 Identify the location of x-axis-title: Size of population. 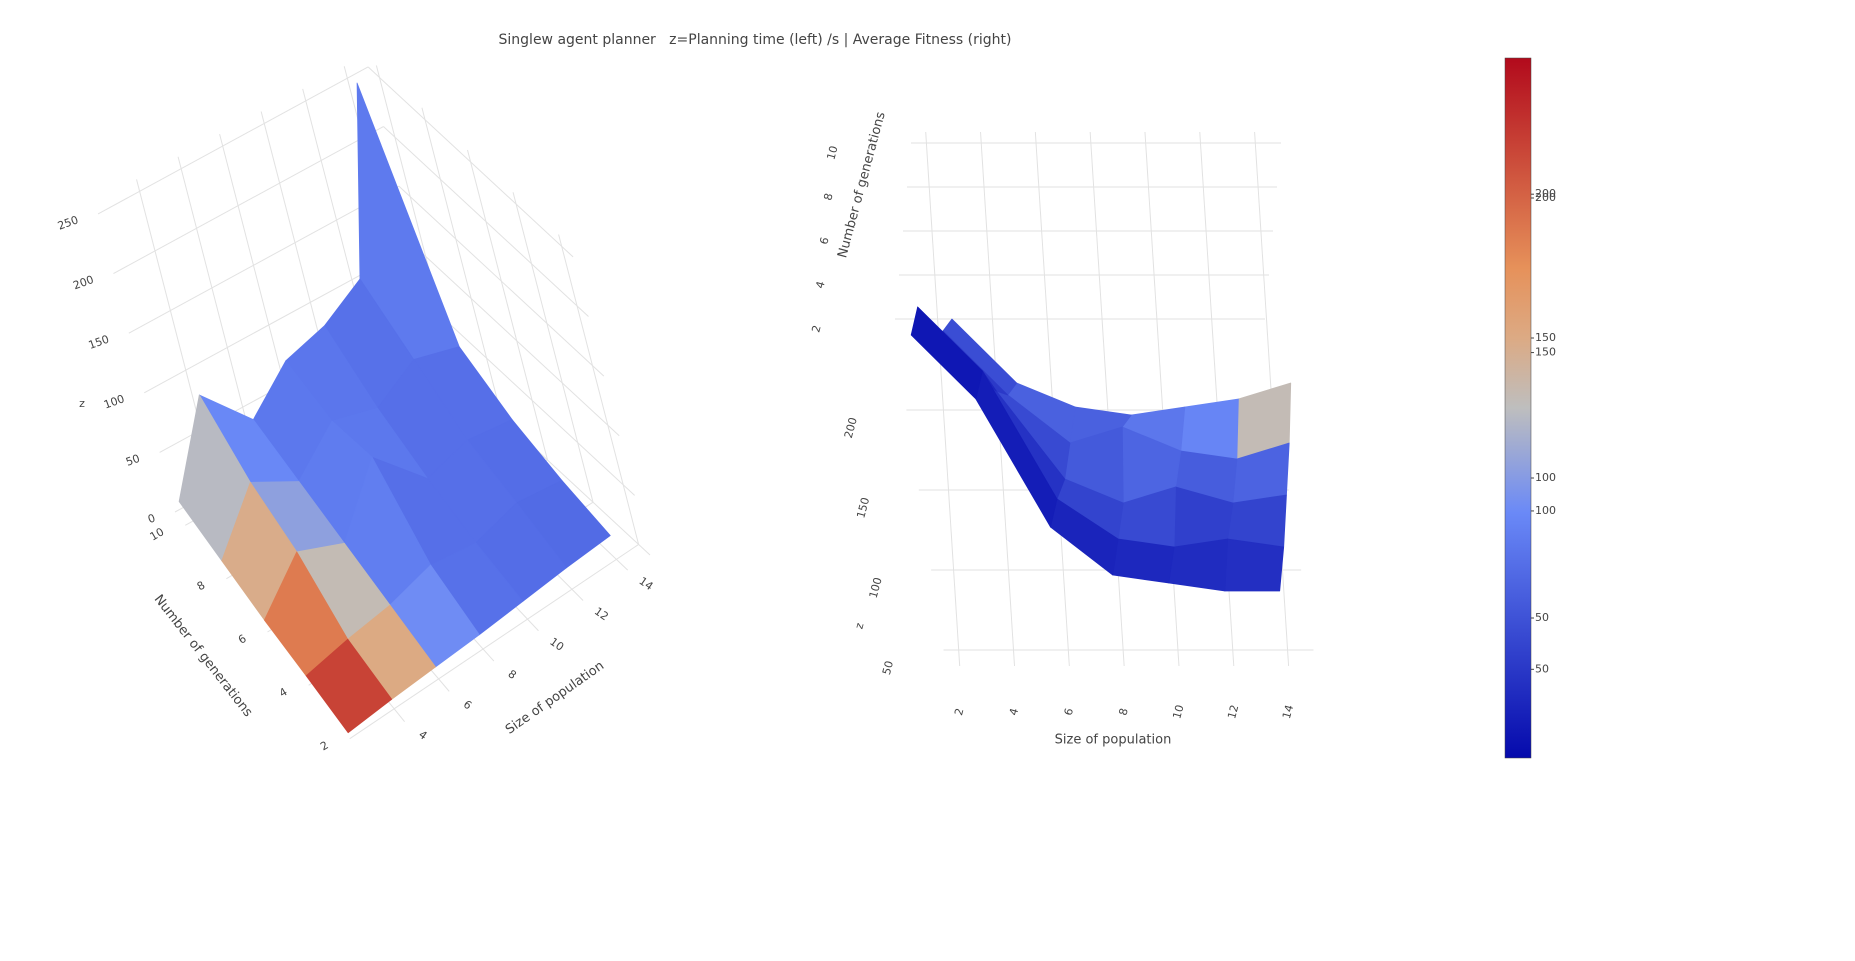
(1113, 740).